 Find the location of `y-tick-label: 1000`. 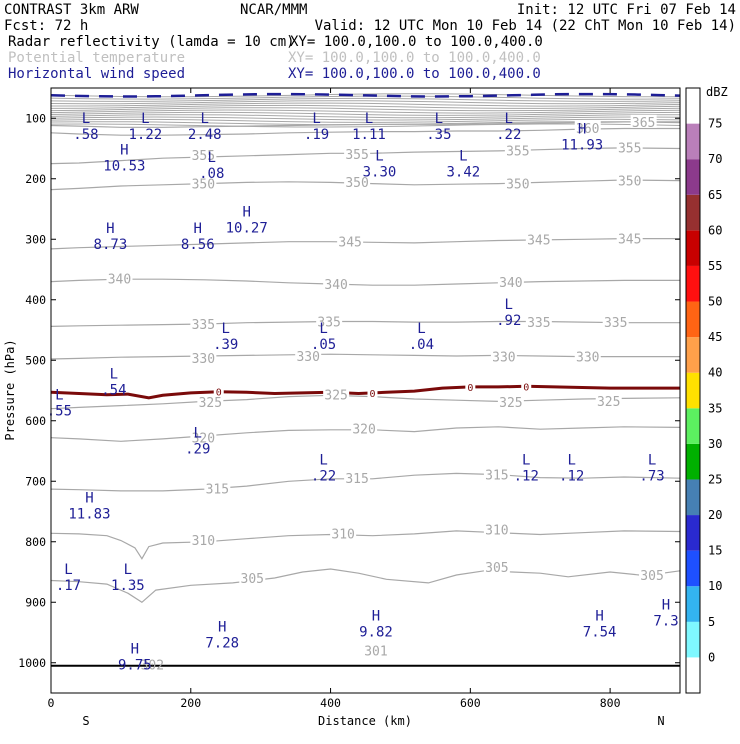

y-tick-label: 1000 is located at coordinates (32, 663).